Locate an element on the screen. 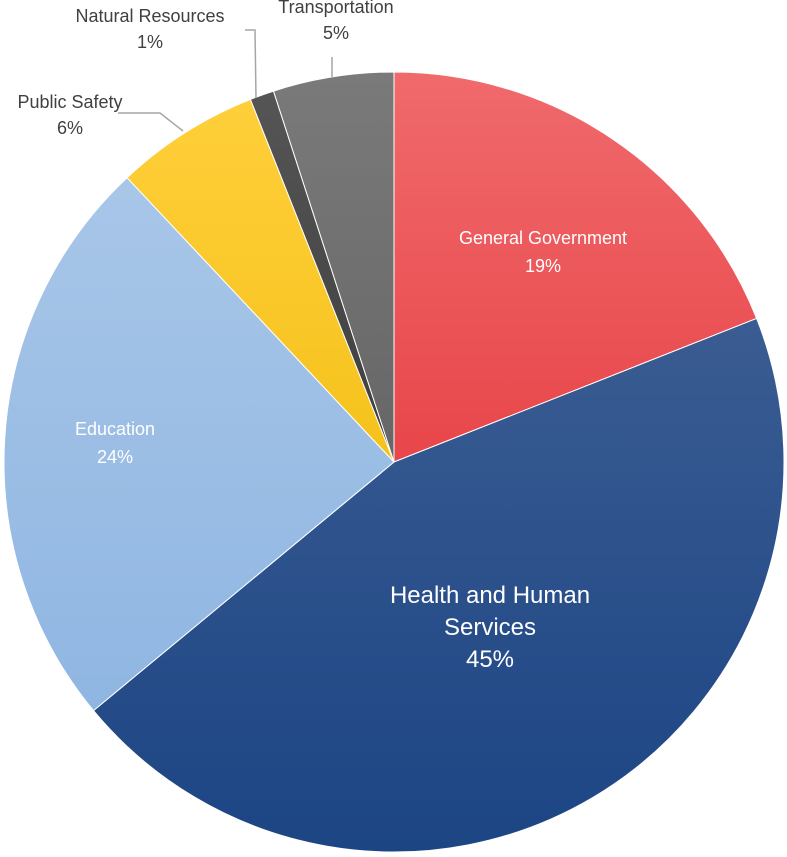 The height and width of the screenshot is (857, 787). slice-name-education: Education is located at coordinates (115, 429).